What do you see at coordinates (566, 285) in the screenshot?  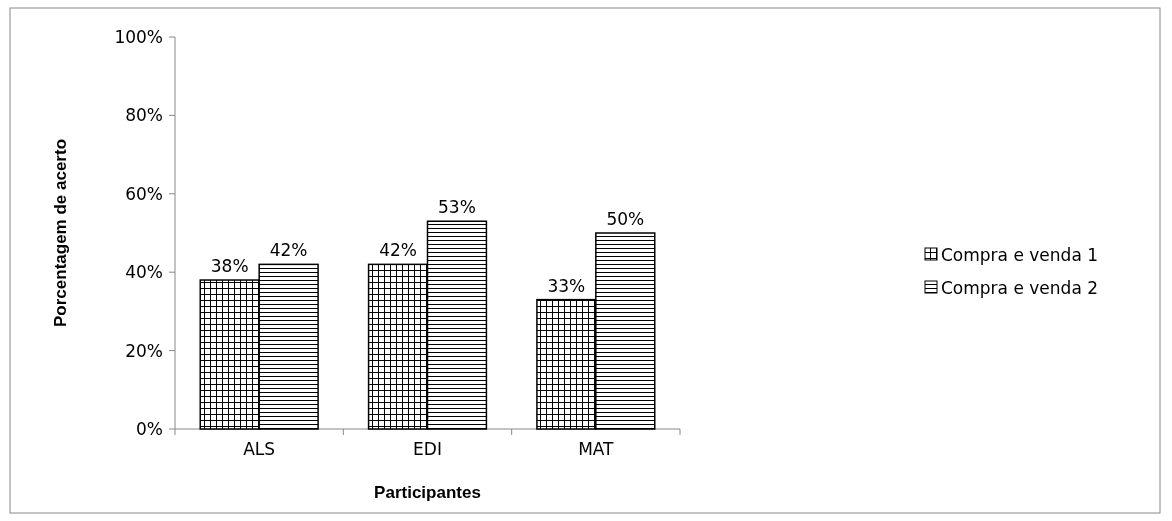 I see `data-label: 33%` at bounding box center [566, 285].